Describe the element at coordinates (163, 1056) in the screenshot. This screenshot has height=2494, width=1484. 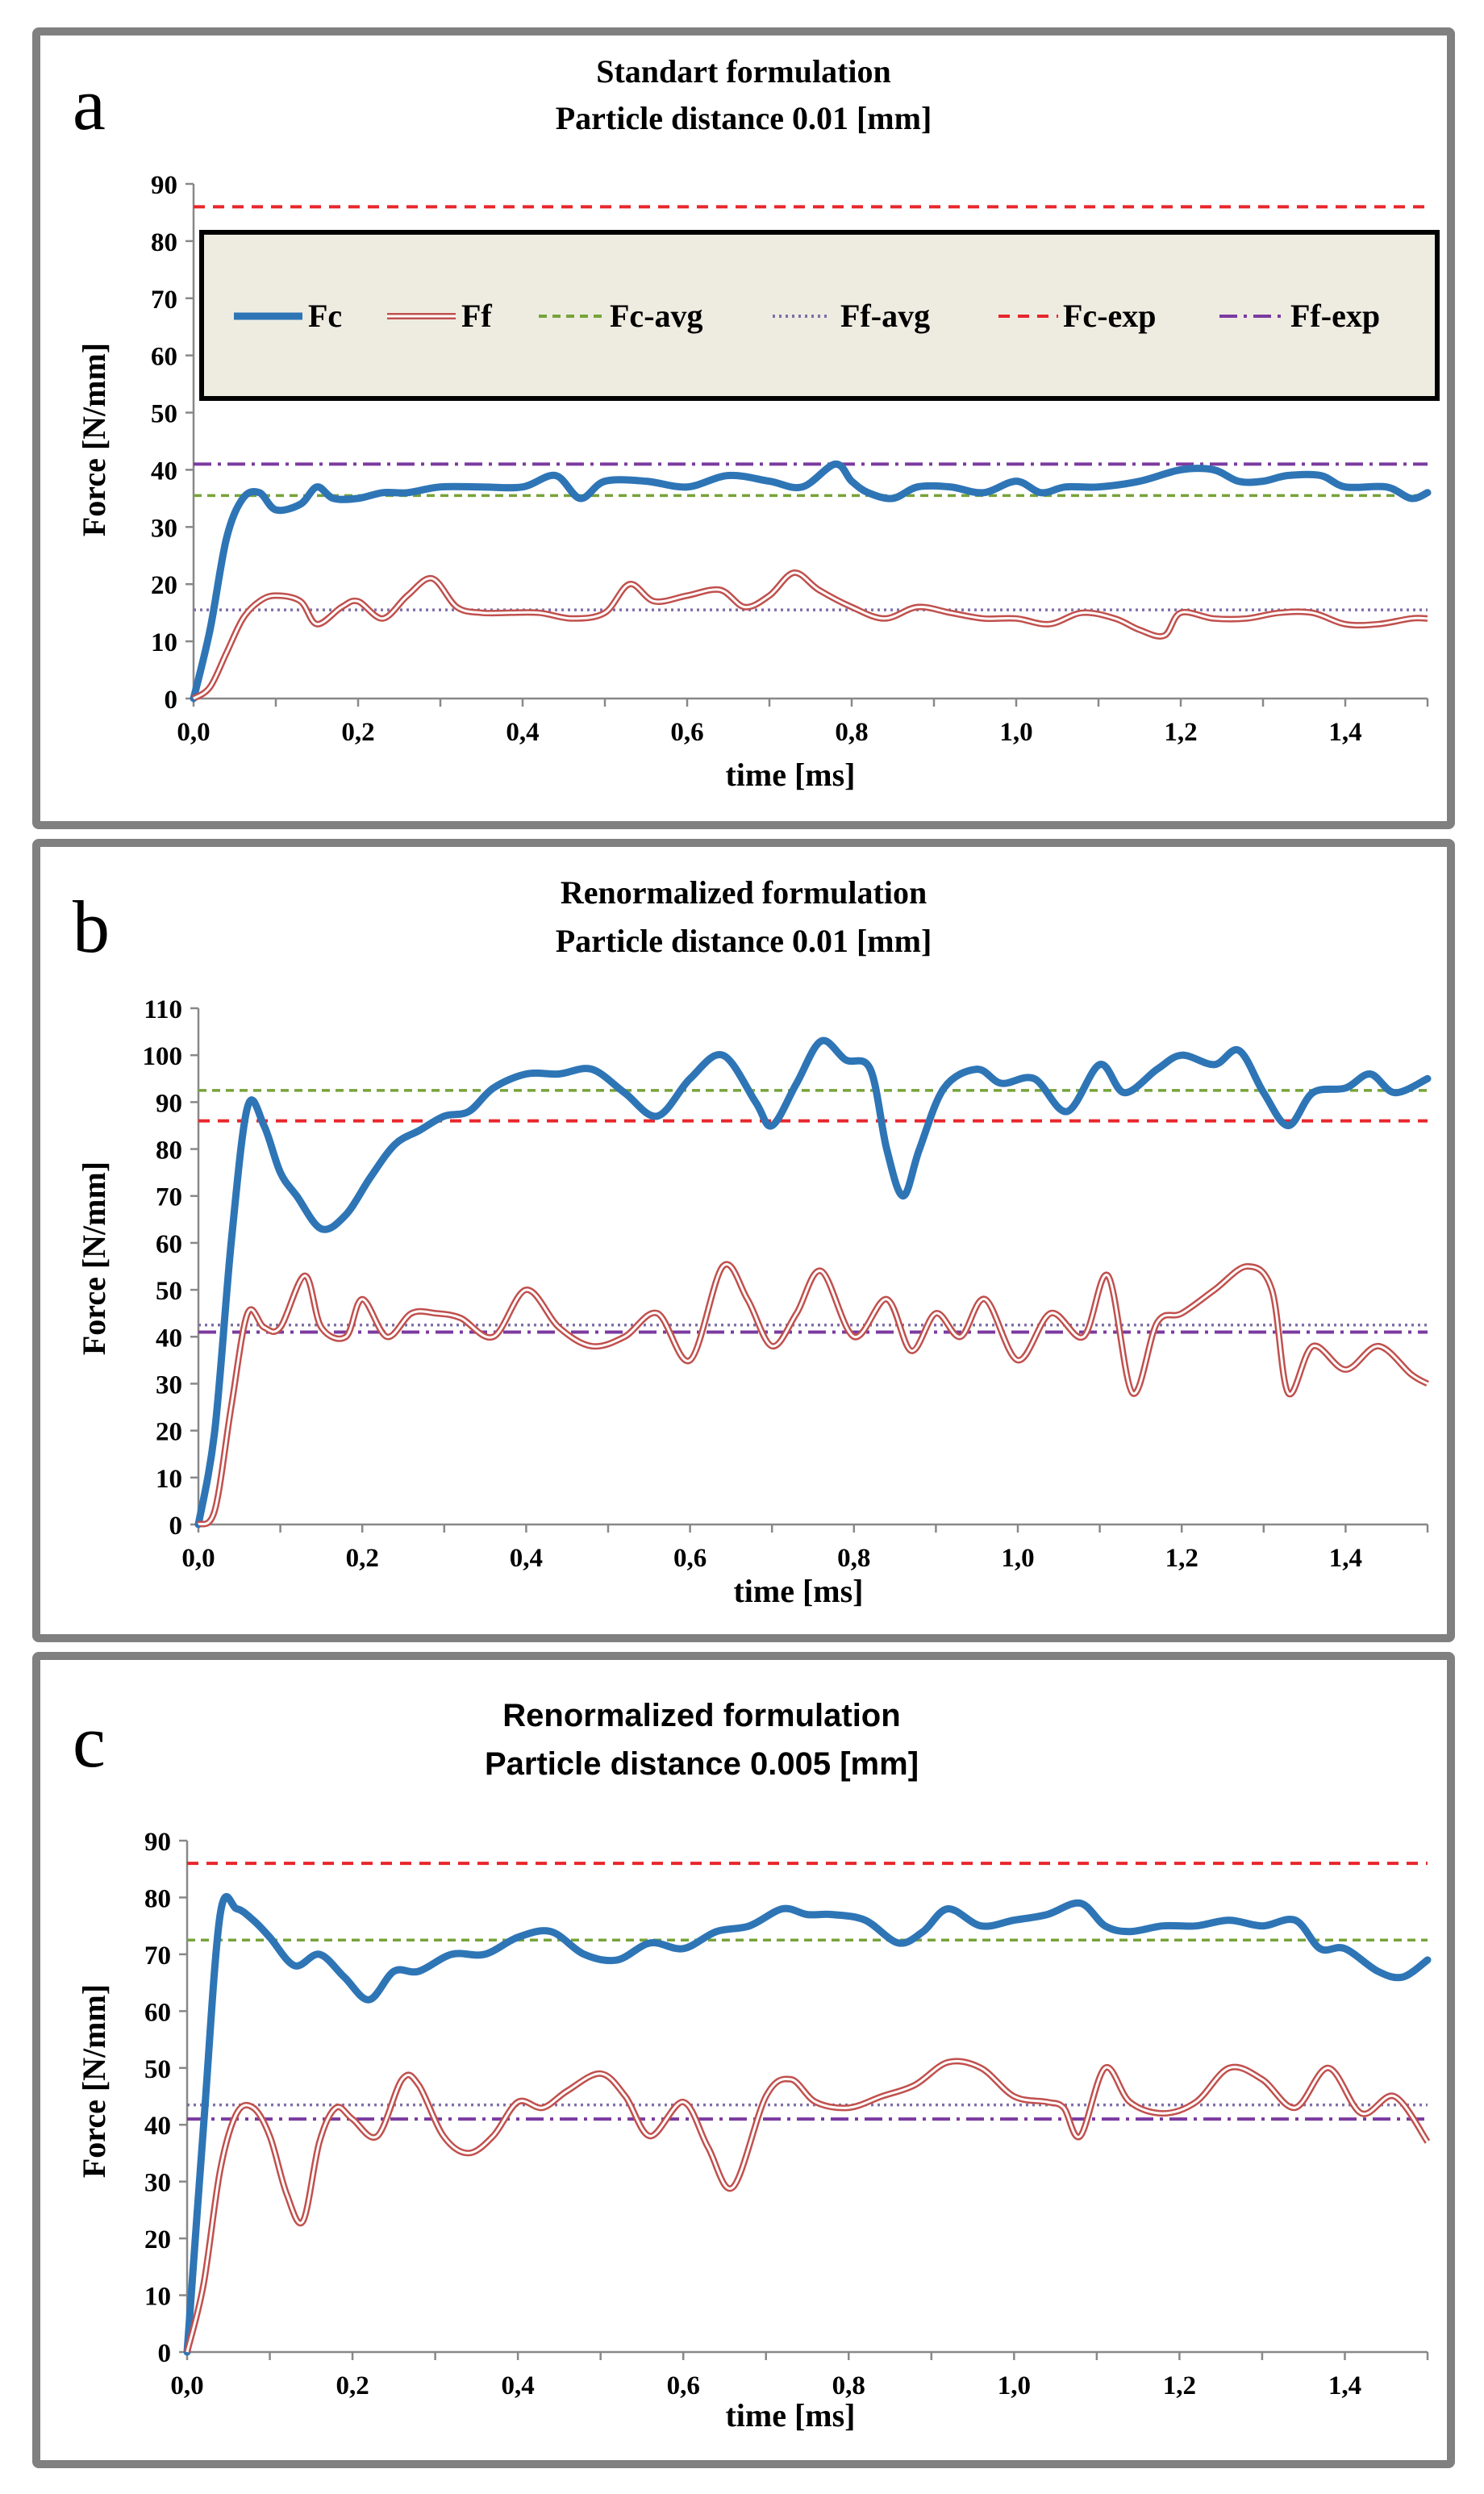
I see `y-tick-label: 100` at that location.